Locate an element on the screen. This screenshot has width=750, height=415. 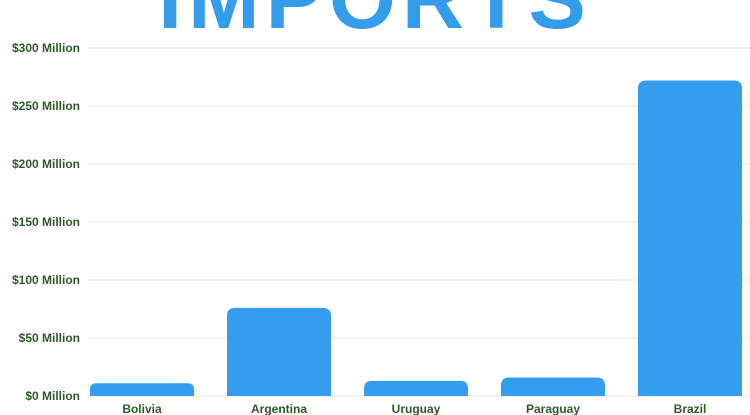
x-tick-label: Brazil is located at coordinates (690, 408).